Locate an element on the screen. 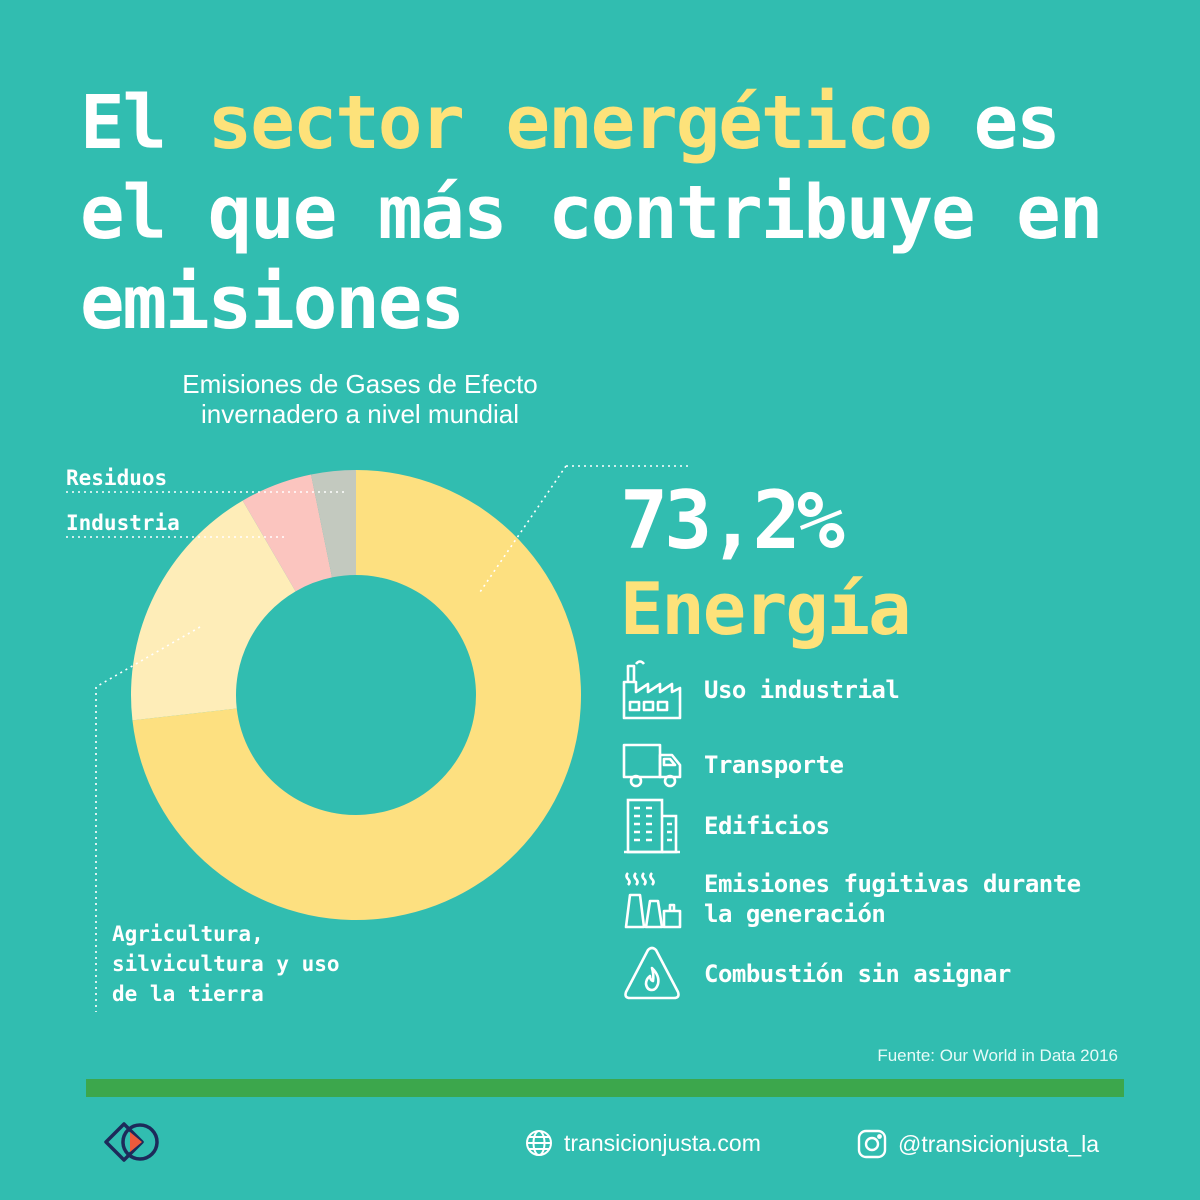 The height and width of the screenshot is (1200, 1200). subsector-label-line1: Emisiones fugitivas durante is located at coordinates (892, 884).